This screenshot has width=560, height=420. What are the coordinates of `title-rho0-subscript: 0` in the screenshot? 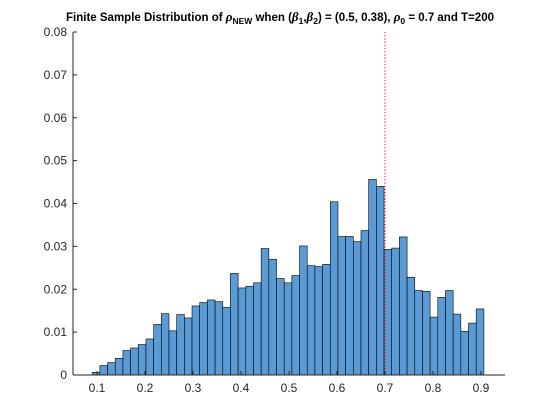 It's located at (403, 21).